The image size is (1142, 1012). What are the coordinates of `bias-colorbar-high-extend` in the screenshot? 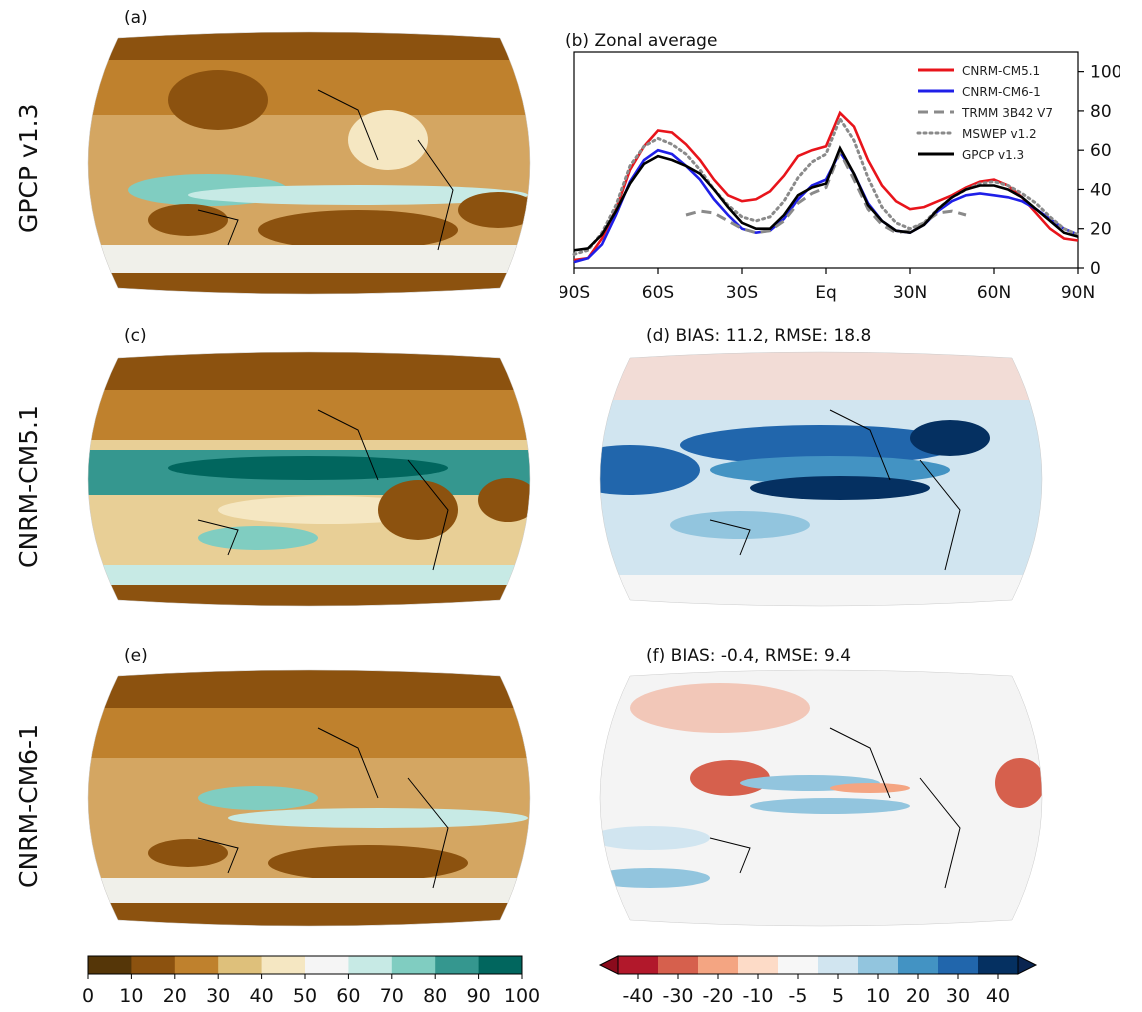 It's located at (1027, 965).